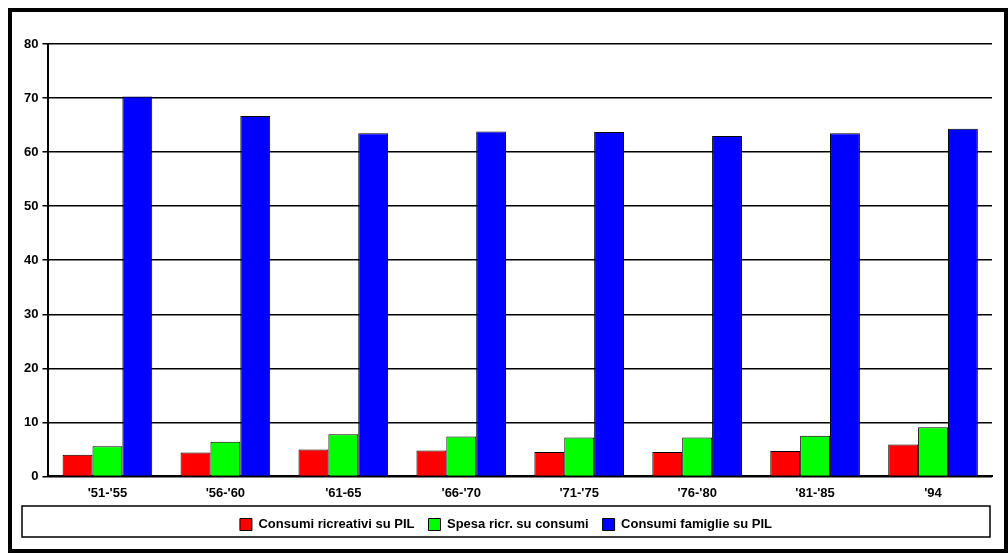  Describe the element at coordinates (933, 492) in the screenshot. I see `x-tick-label: '94` at that location.